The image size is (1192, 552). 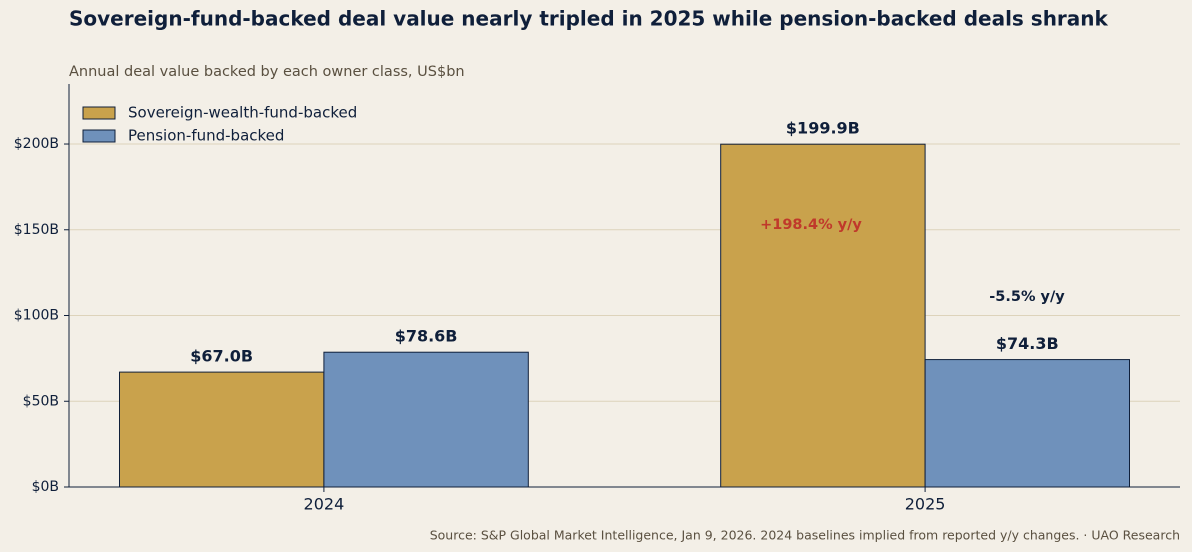 What do you see at coordinates (36, 316) in the screenshot?
I see `y-tick-label: $100B` at bounding box center [36, 316].